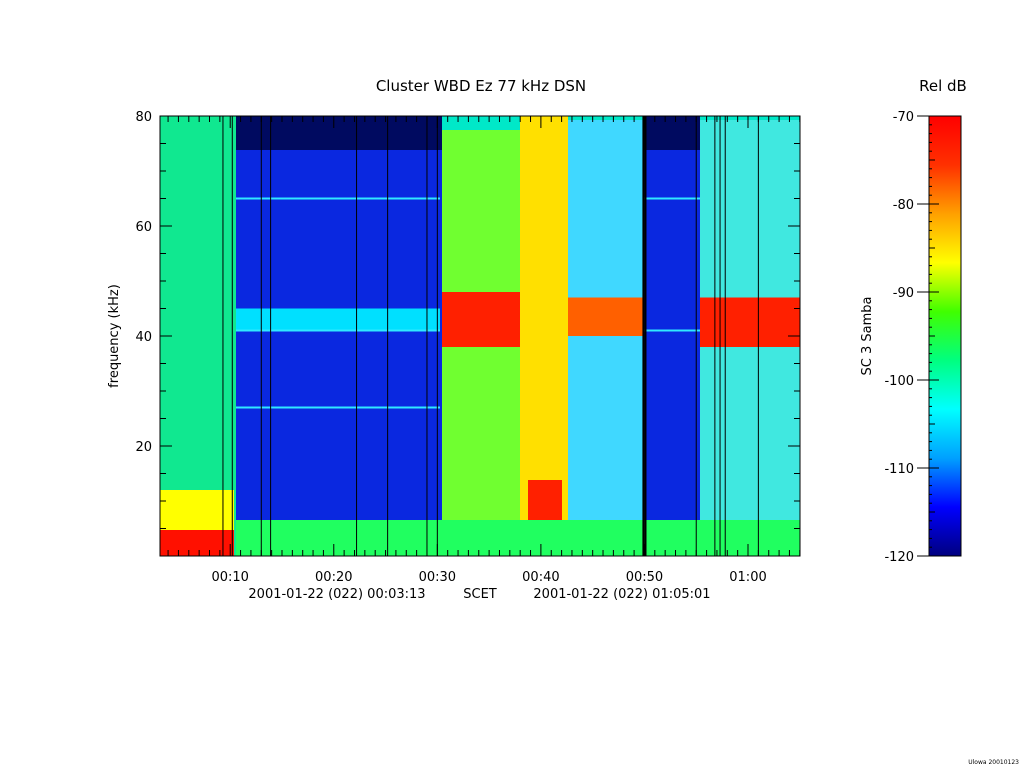 The height and width of the screenshot is (768, 1024). What do you see at coordinates (480, 594) in the screenshot?
I see `x-range-mid-label: SCET` at bounding box center [480, 594].